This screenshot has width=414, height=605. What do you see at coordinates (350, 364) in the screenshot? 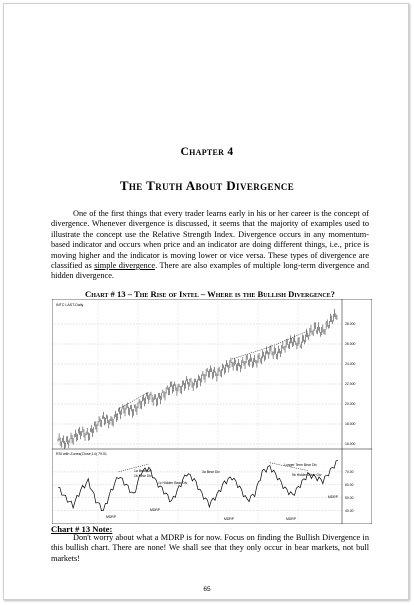
I see `price-level-label: 24.000` at bounding box center [350, 364].